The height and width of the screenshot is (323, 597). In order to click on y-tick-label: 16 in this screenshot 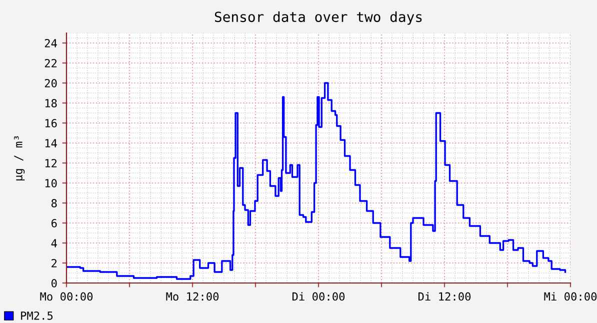, I will do `click(51, 123)`.